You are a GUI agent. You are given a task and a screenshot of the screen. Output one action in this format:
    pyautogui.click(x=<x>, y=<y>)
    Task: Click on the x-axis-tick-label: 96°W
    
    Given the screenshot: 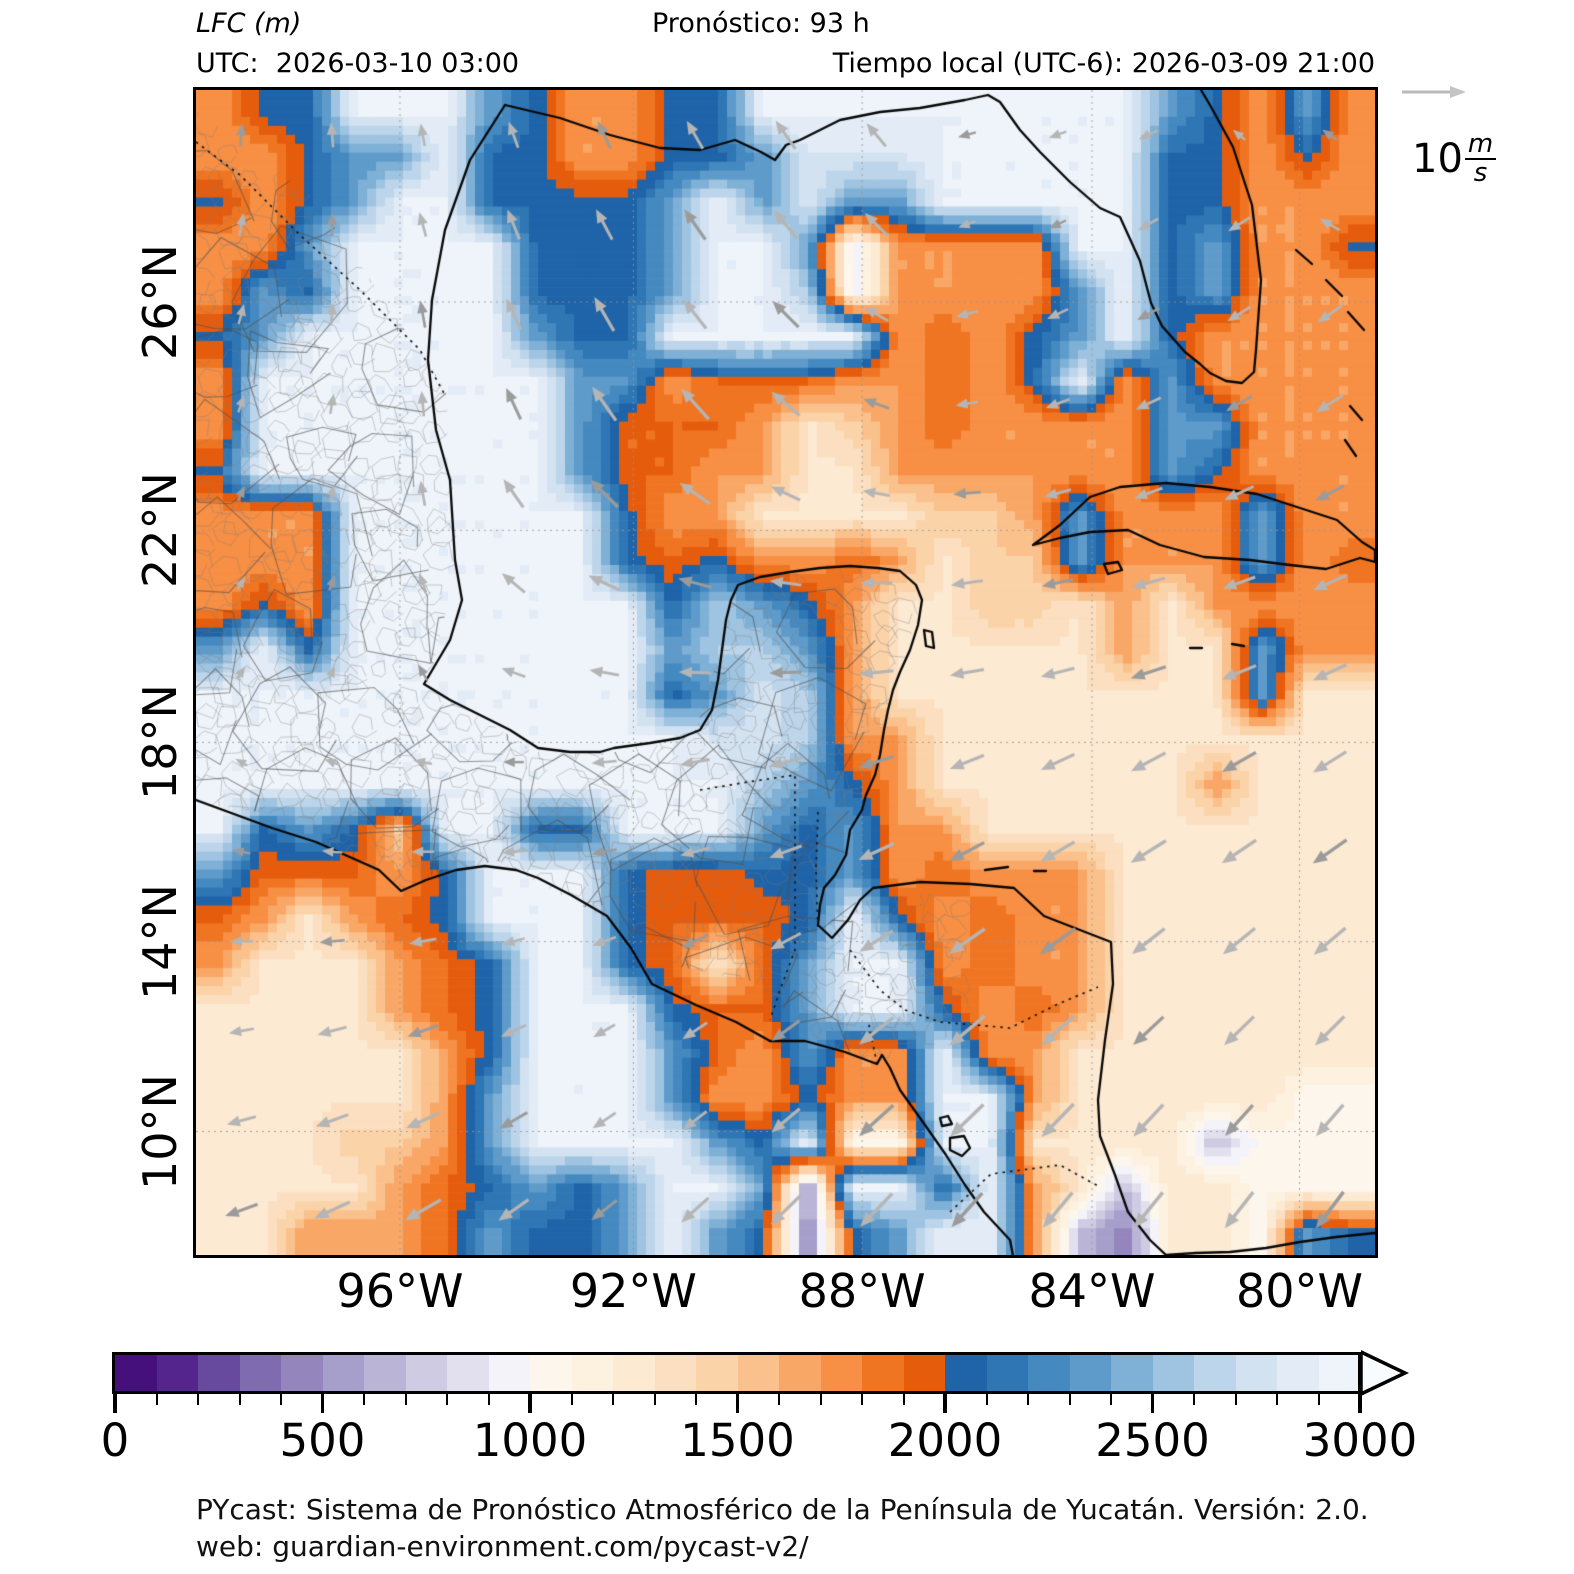 What is the action you would take?
    pyautogui.click(x=400, y=1291)
    